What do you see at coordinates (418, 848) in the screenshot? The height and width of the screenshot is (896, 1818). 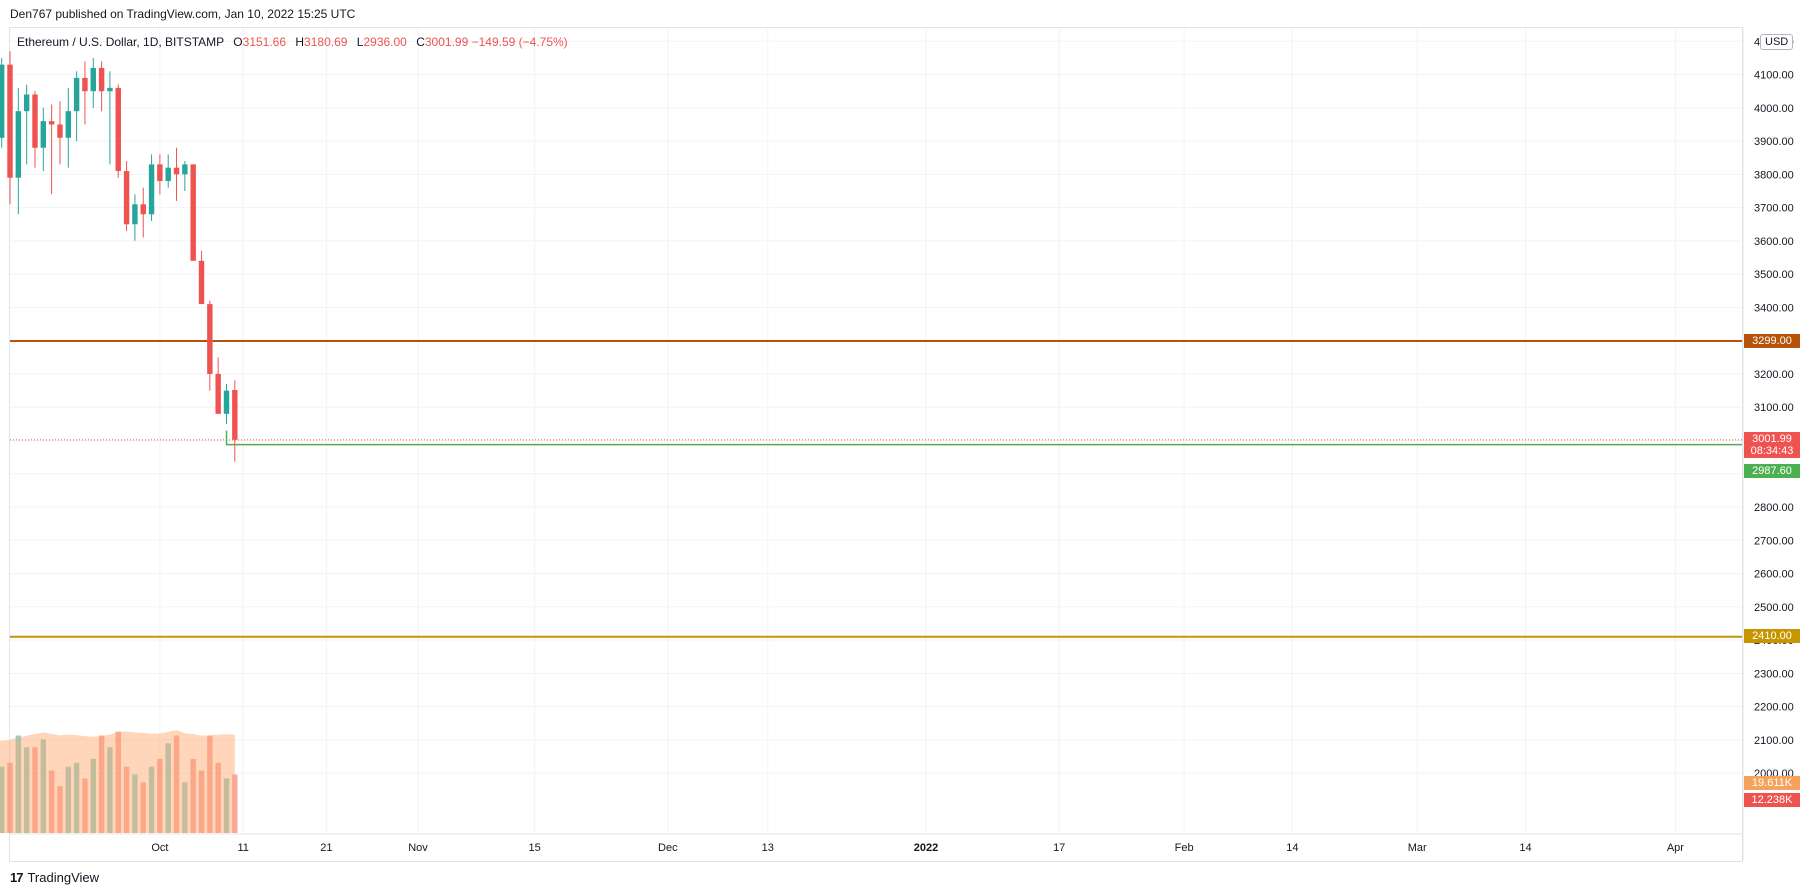 I see `time-tick-label: Nov` at bounding box center [418, 848].